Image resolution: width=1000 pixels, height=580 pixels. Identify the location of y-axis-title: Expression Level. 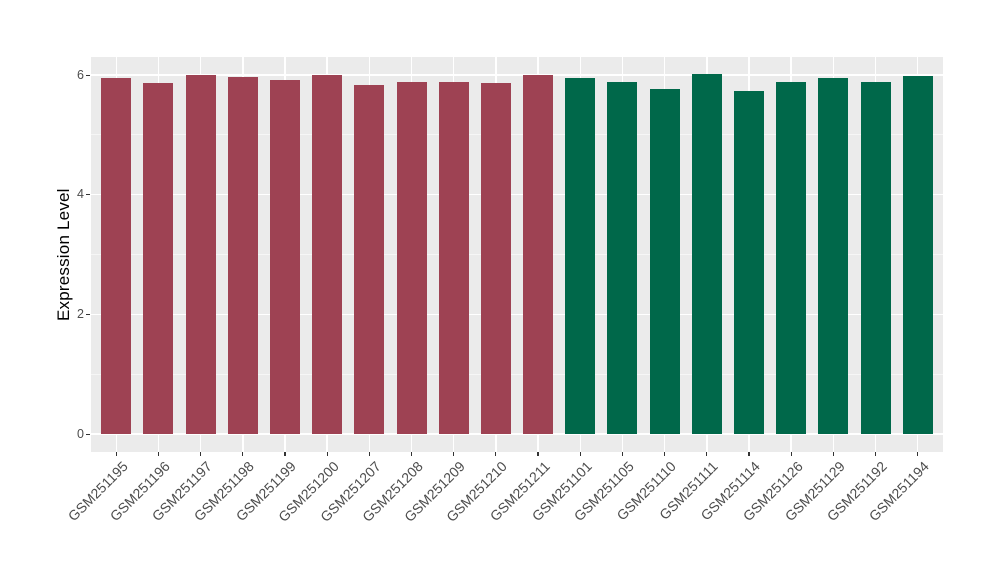
(63, 254).